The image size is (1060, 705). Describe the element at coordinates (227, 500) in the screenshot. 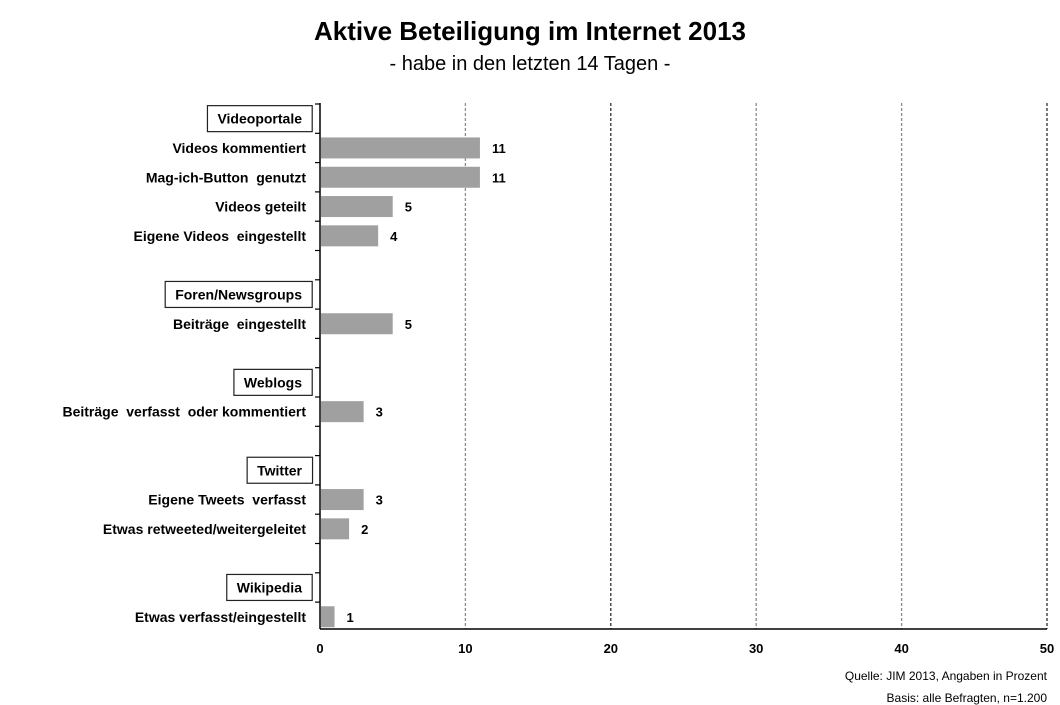

I see `category-label: Eigene Tweets verfasst` at that location.